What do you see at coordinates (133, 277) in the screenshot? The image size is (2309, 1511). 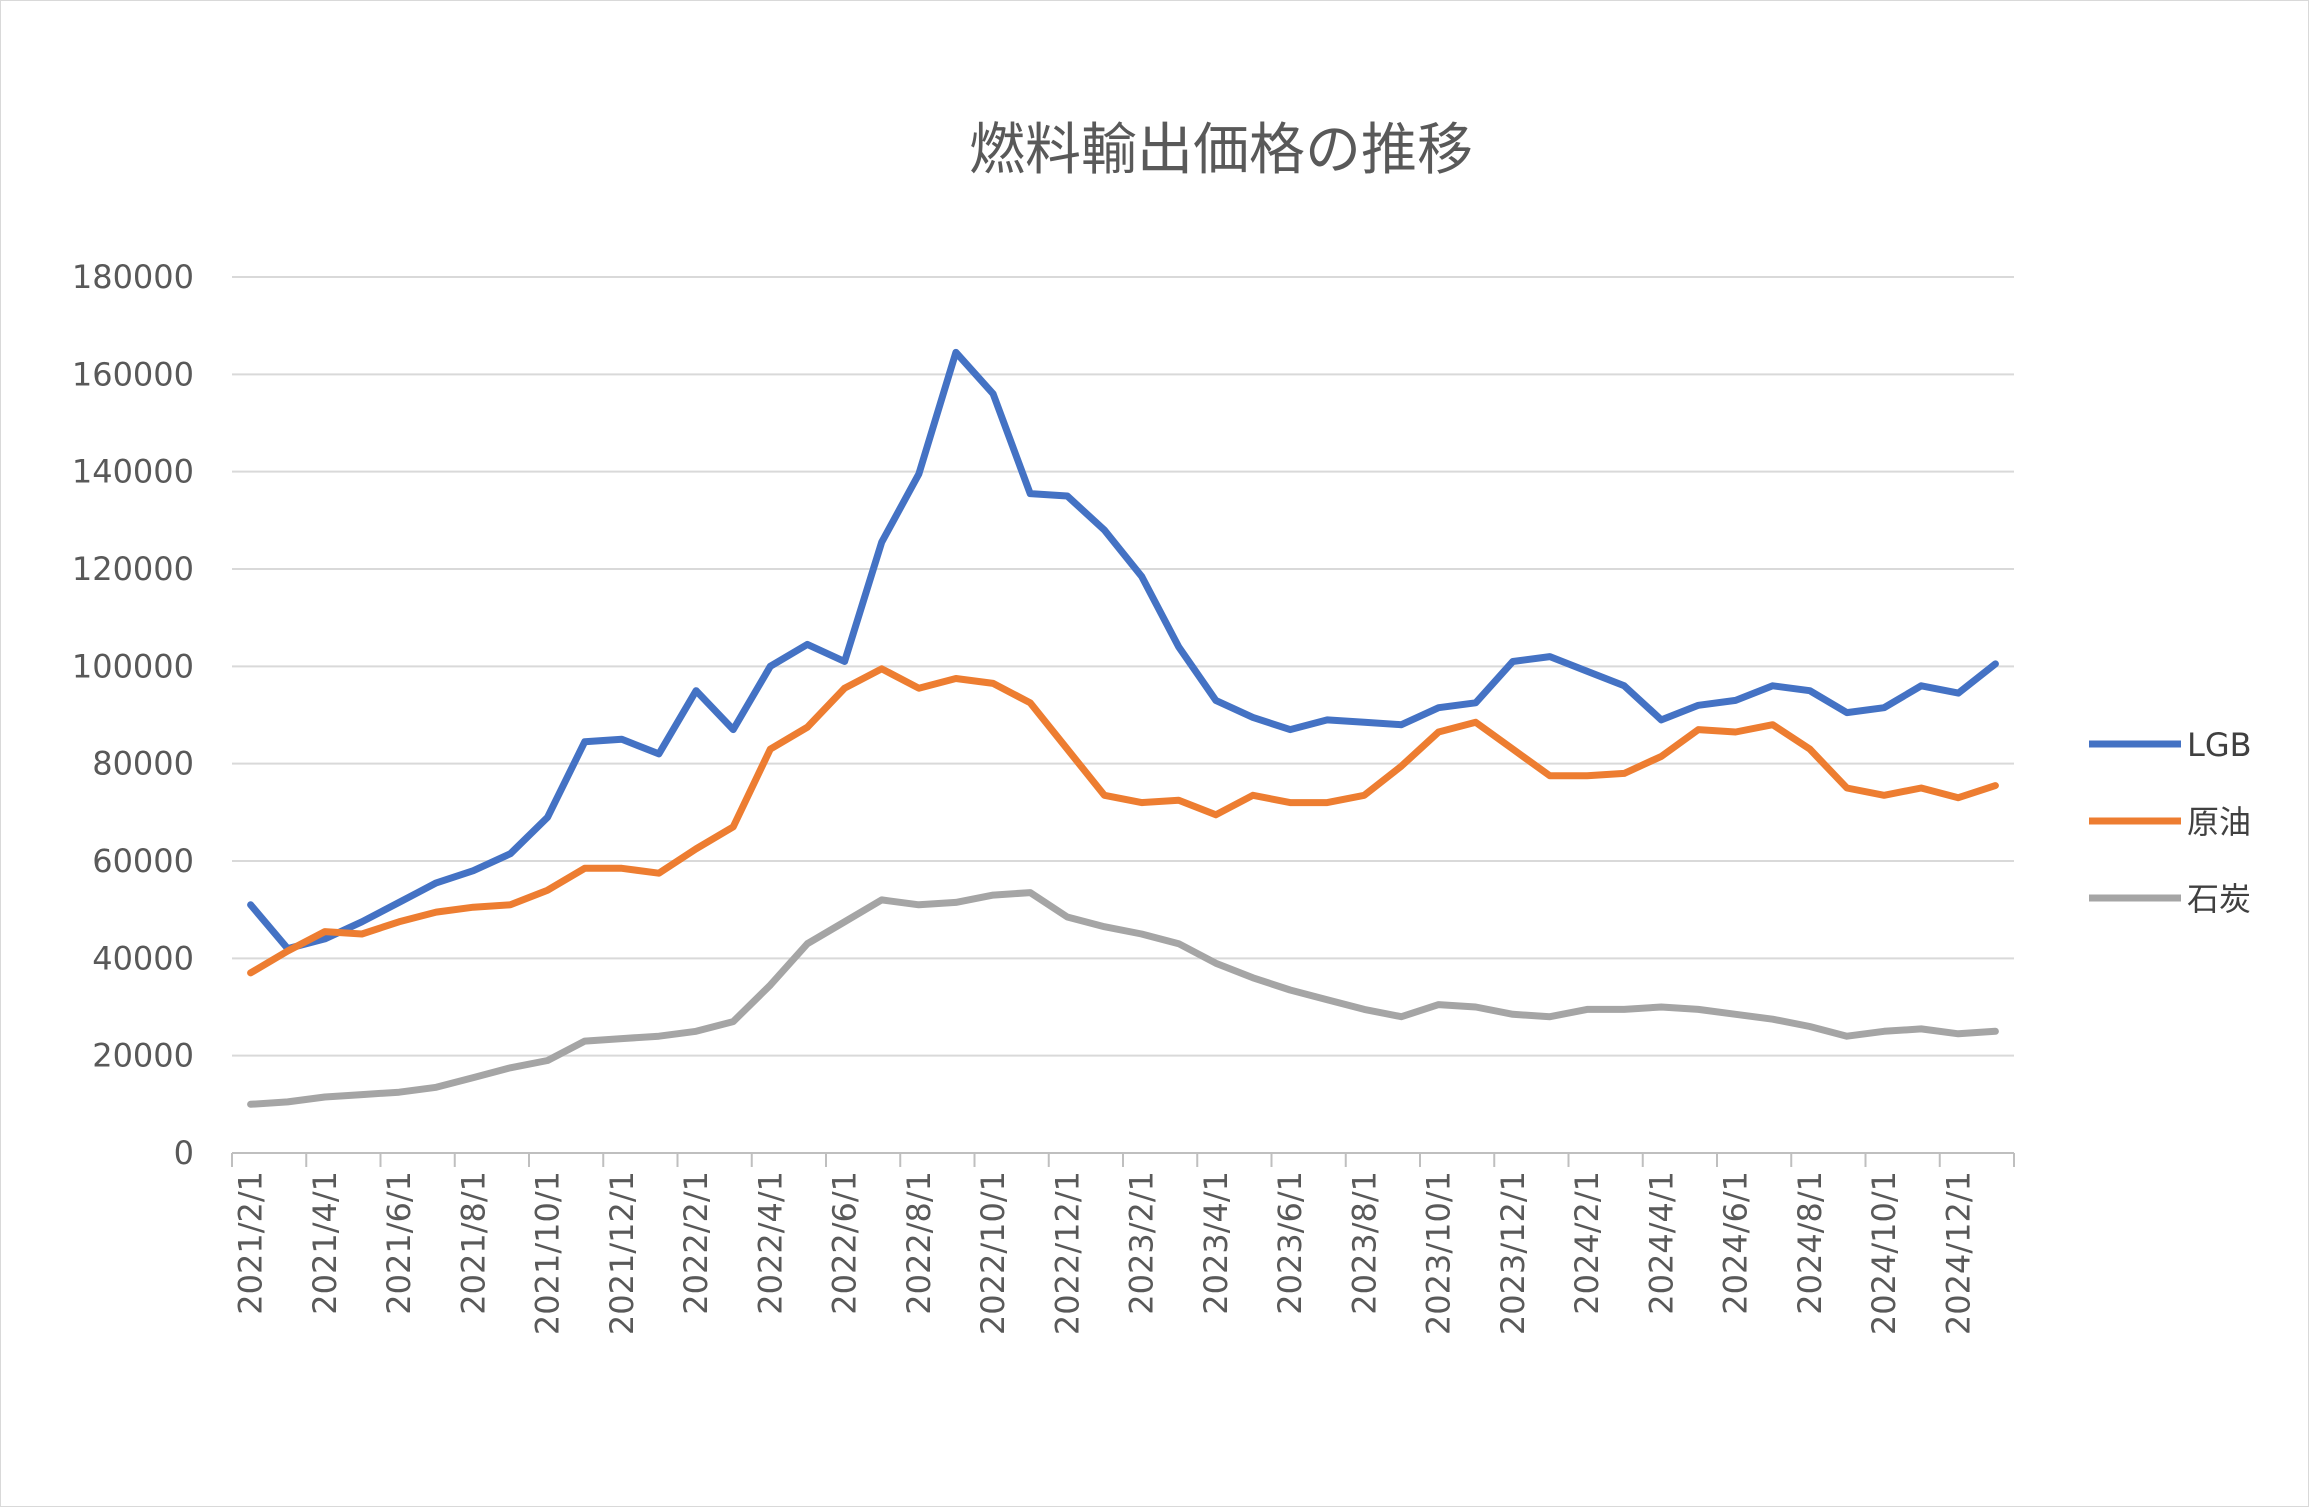 I see `y-tick-label: 180000` at bounding box center [133, 277].